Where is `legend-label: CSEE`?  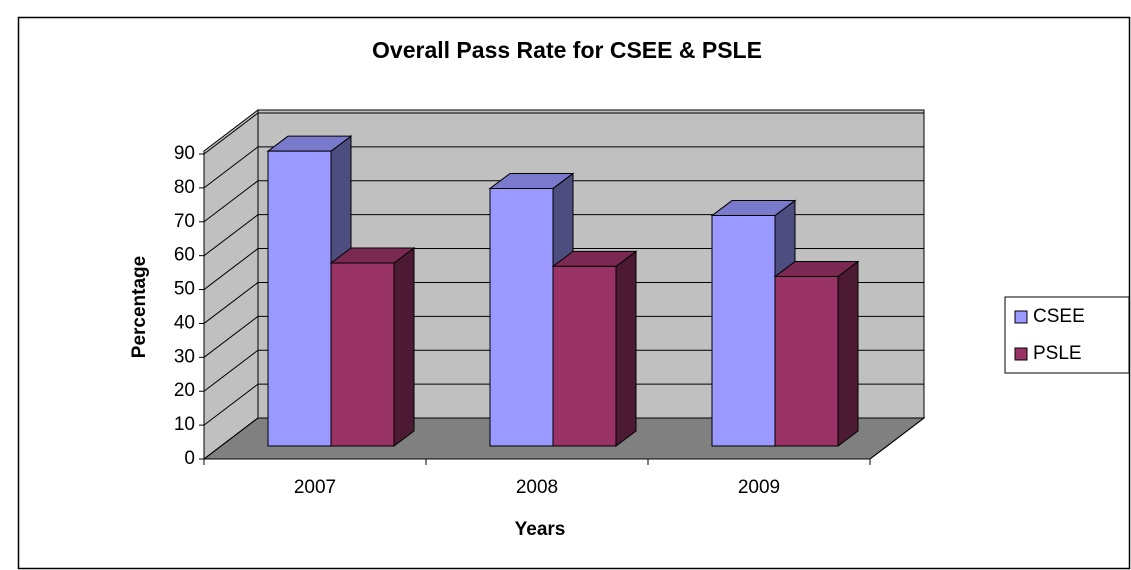
legend-label: CSEE is located at coordinates (1059, 316).